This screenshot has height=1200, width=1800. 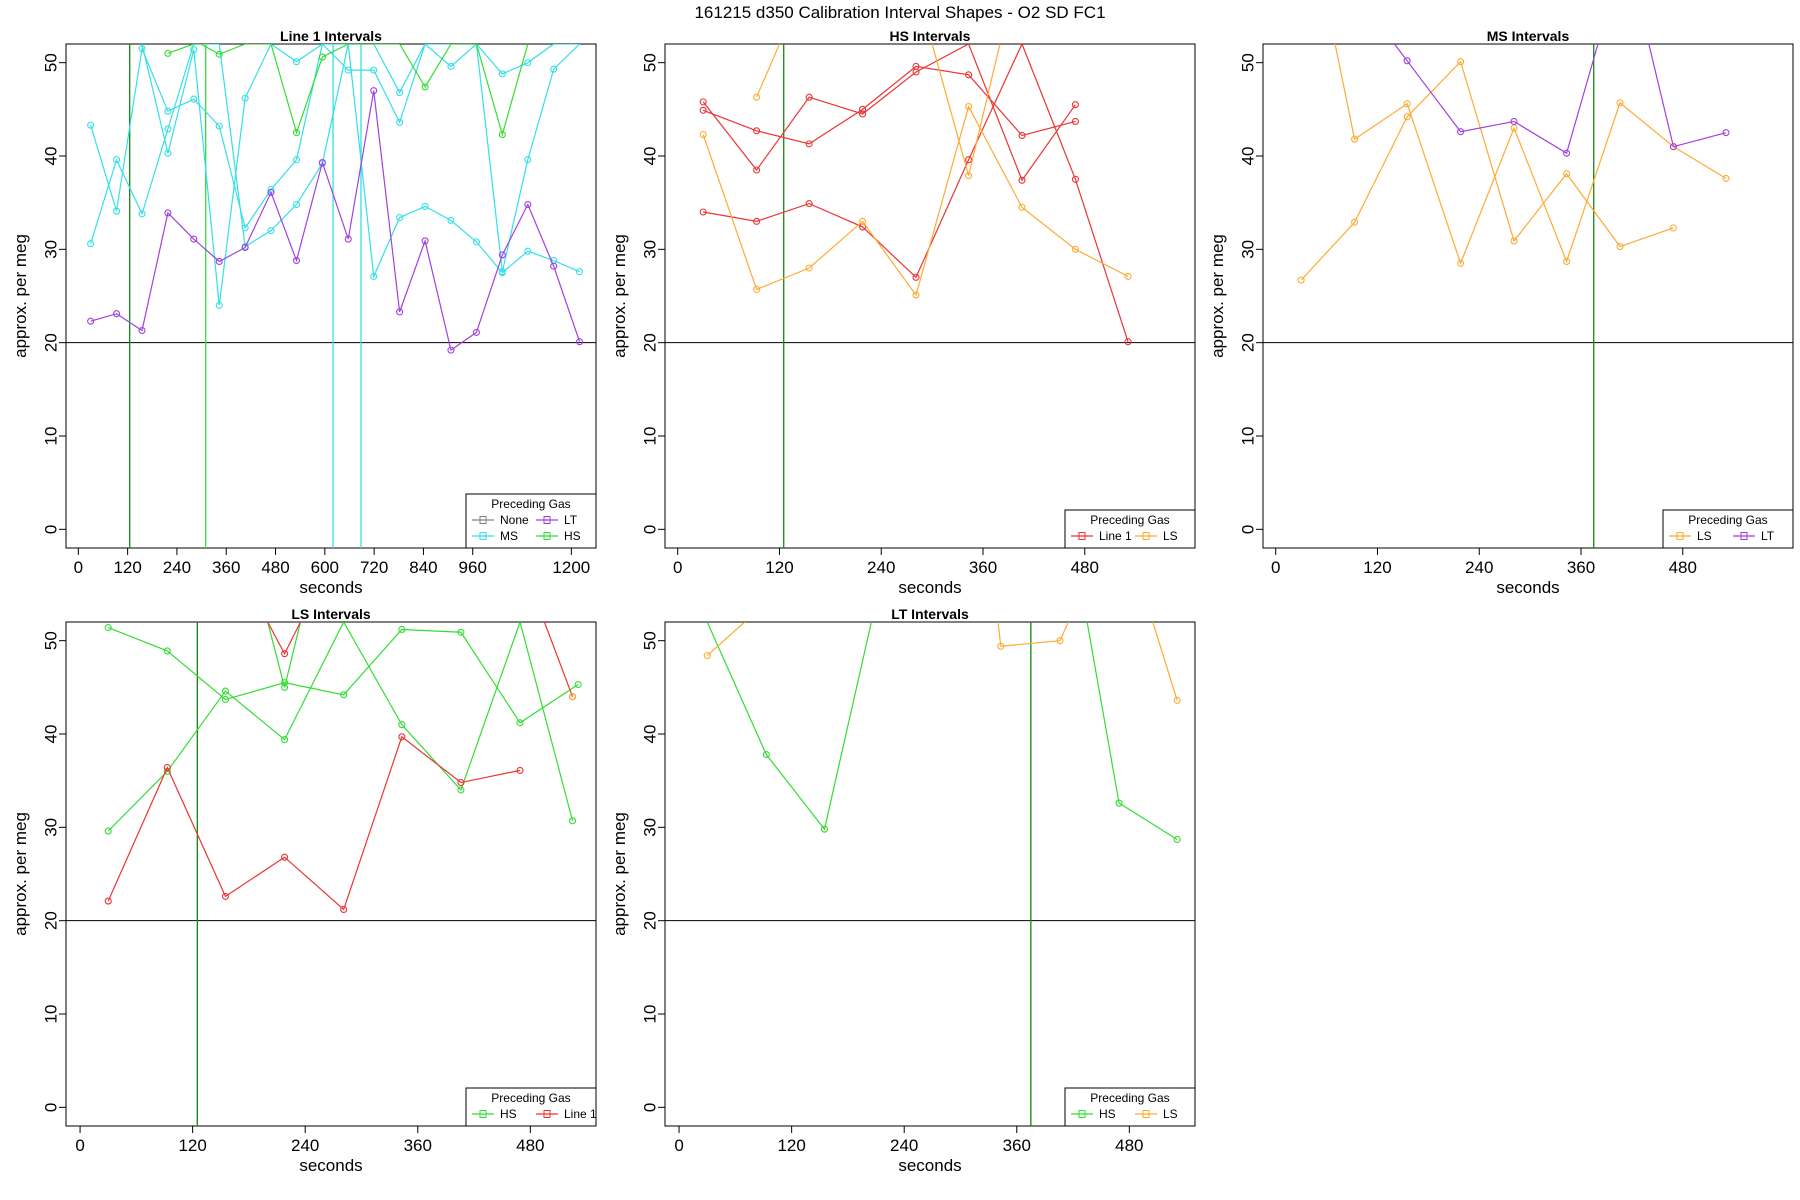 What do you see at coordinates (1115, 536) in the screenshot?
I see `legend-entry-line-1: Line 1` at bounding box center [1115, 536].